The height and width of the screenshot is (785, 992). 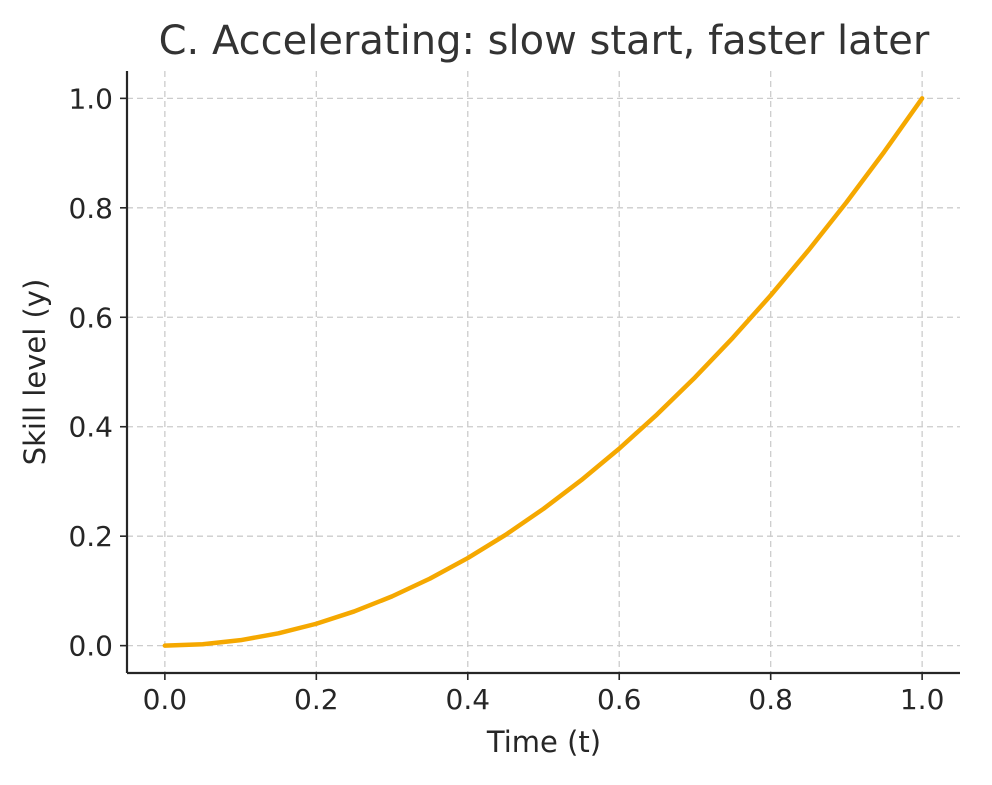 I want to click on y-tick-label-2: 0.4, so click(x=90, y=427).